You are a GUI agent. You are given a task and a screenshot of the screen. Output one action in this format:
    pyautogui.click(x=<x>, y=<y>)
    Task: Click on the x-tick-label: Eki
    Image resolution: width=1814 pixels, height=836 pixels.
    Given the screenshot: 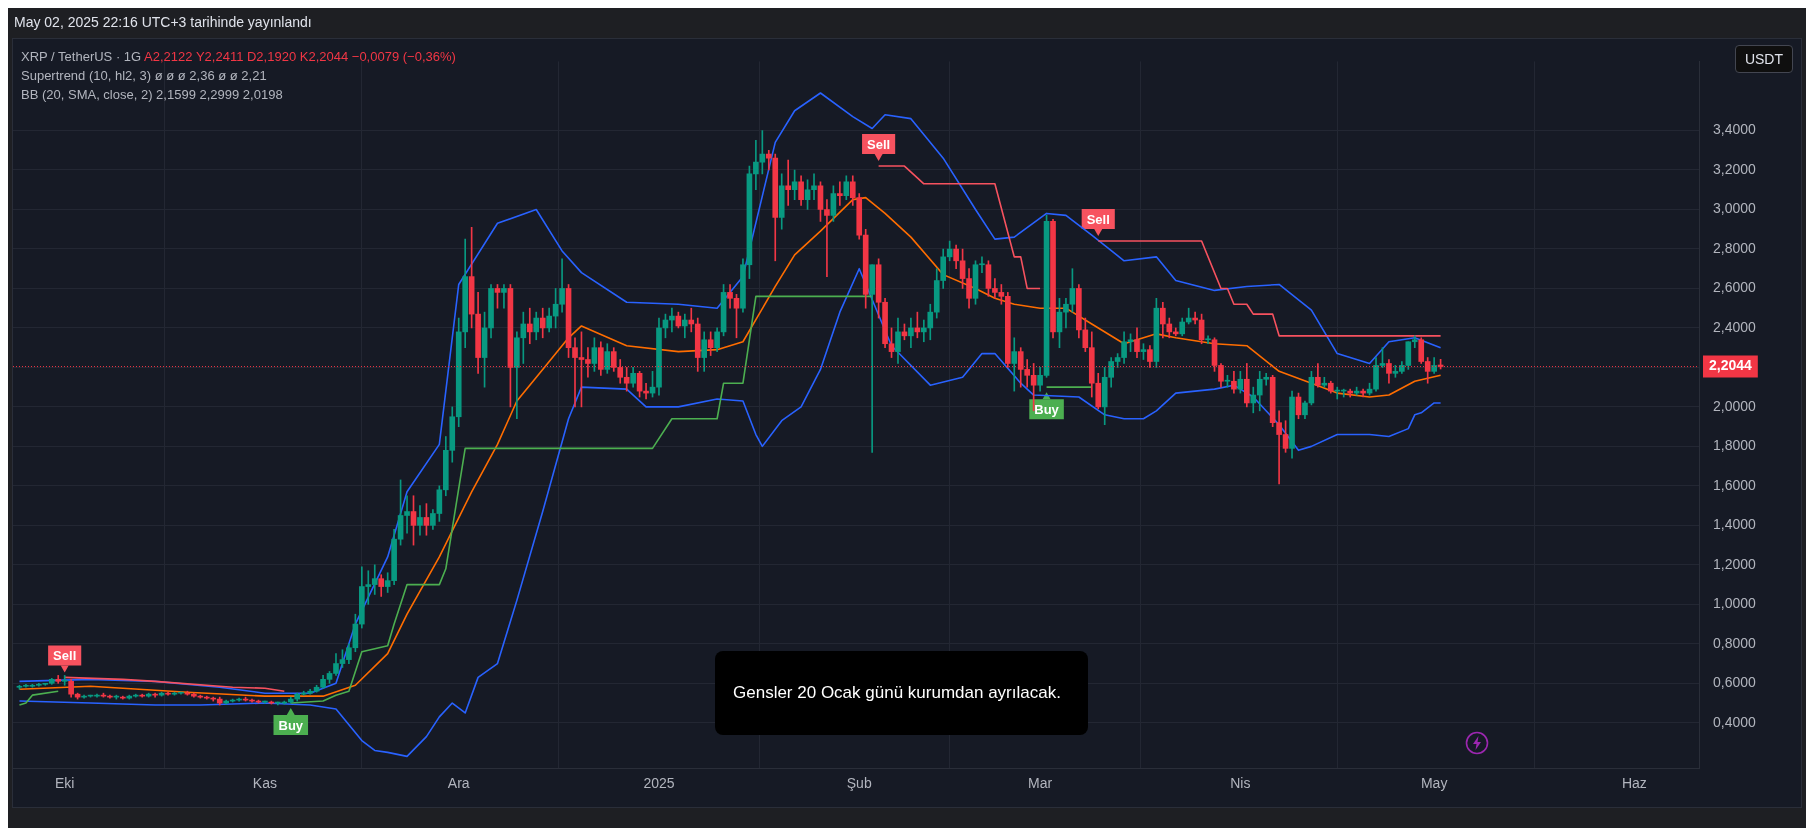 What is the action you would take?
    pyautogui.click(x=64, y=783)
    